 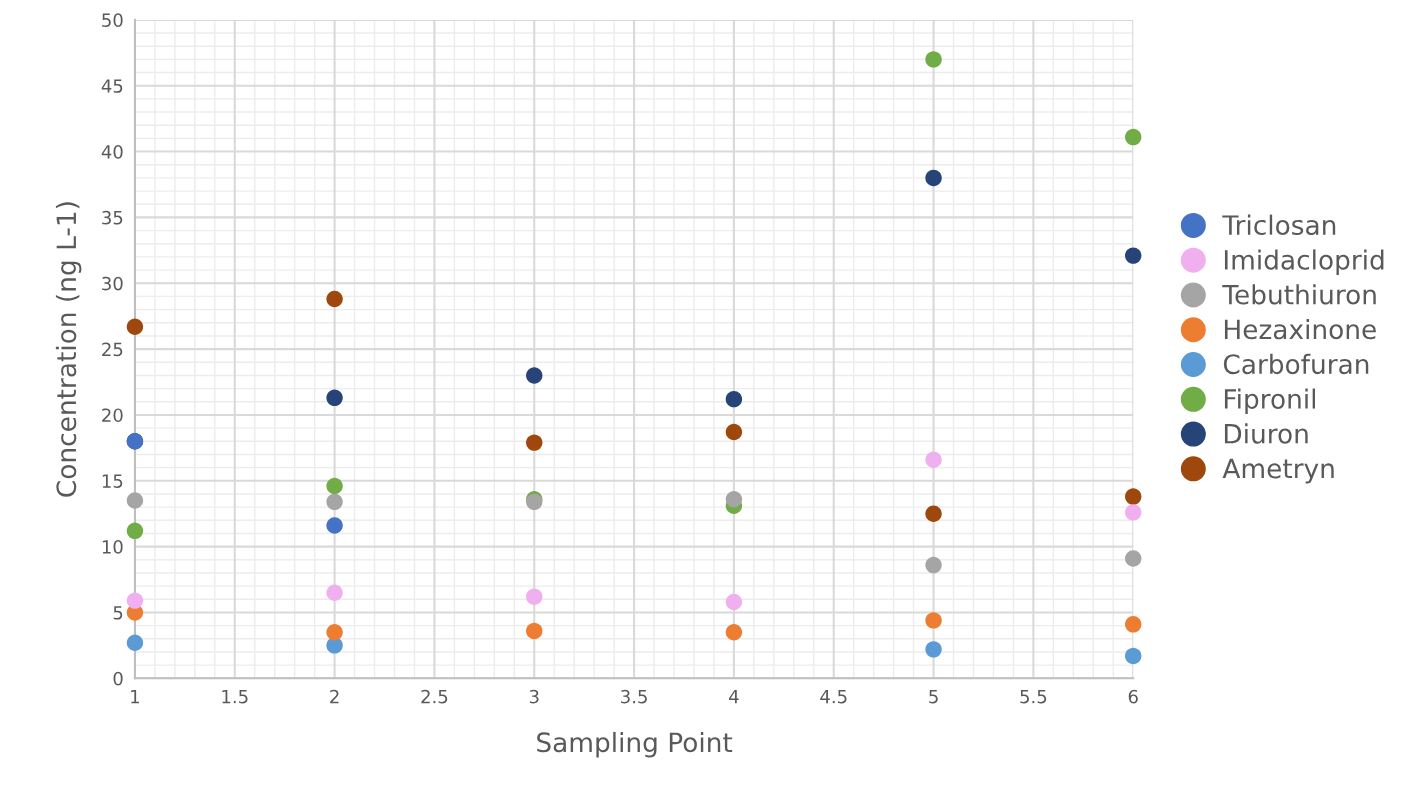 What do you see at coordinates (434, 696) in the screenshot?
I see `x-tick-label: 2.5` at bounding box center [434, 696].